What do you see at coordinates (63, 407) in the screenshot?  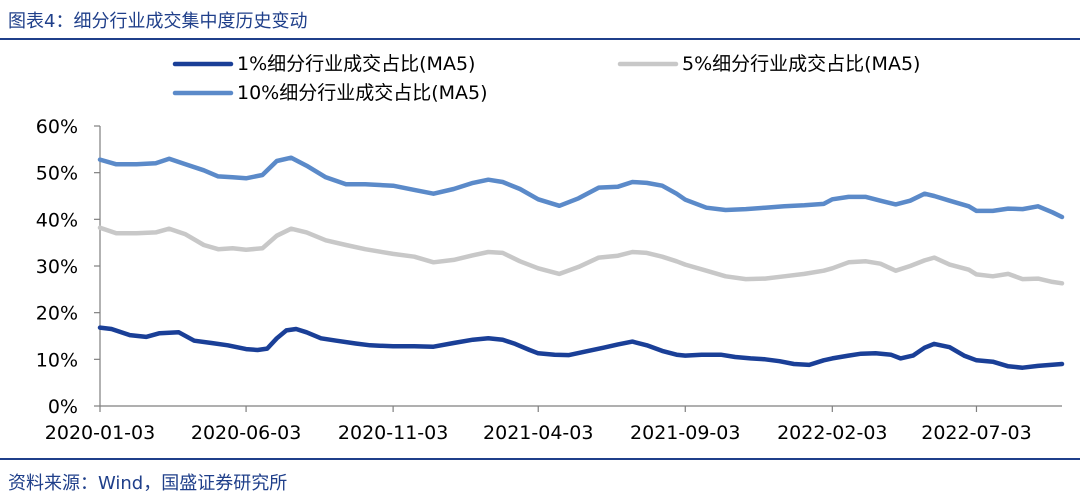 I see `y-tick-label: 0%` at bounding box center [63, 407].